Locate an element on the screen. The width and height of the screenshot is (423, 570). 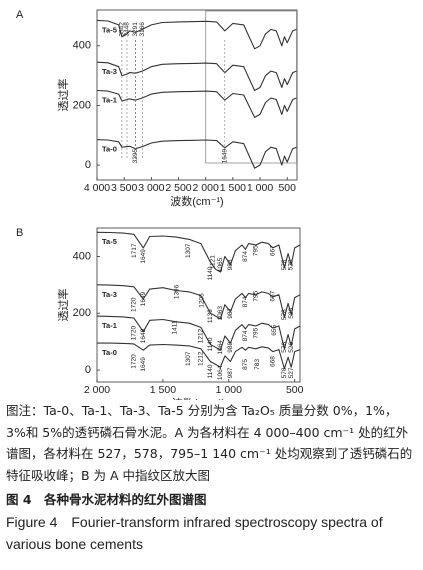
x-tick-label: 4 000 is located at coordinates (97, 188).